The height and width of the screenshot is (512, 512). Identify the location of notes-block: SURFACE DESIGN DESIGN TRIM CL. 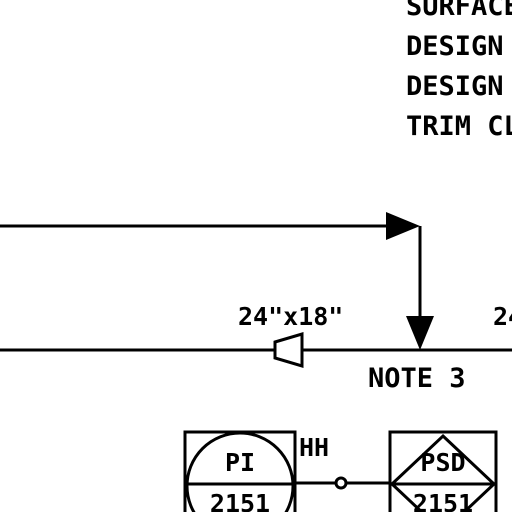
(459, 71).